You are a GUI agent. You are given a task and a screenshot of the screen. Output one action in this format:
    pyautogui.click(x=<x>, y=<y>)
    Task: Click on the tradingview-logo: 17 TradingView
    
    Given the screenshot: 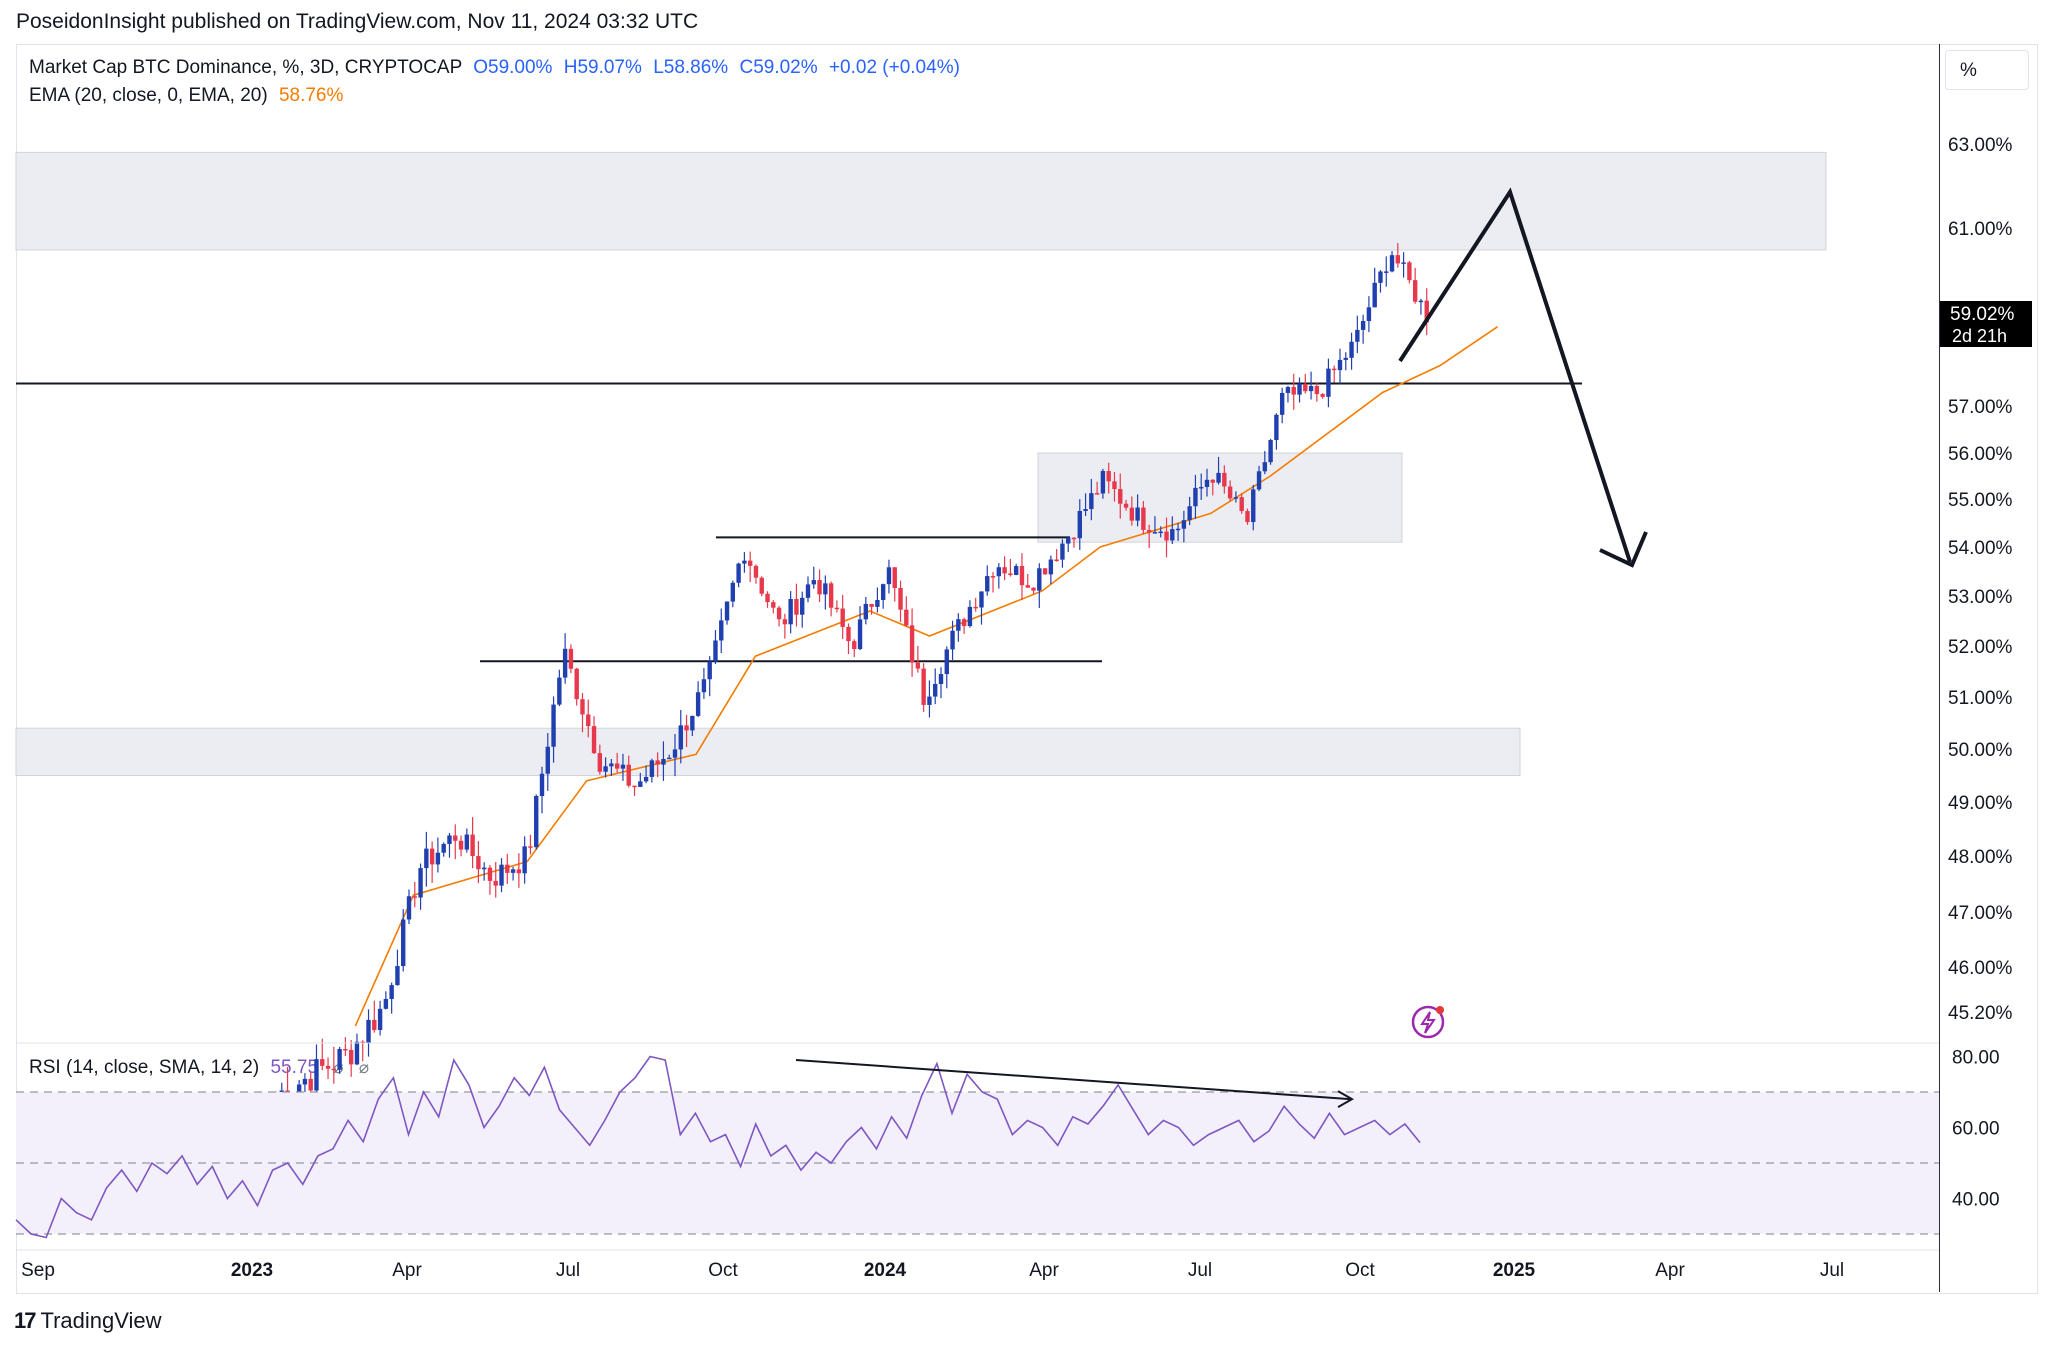 What is the action you would take?
    pyautogui.click(x=88, y=1321)
    